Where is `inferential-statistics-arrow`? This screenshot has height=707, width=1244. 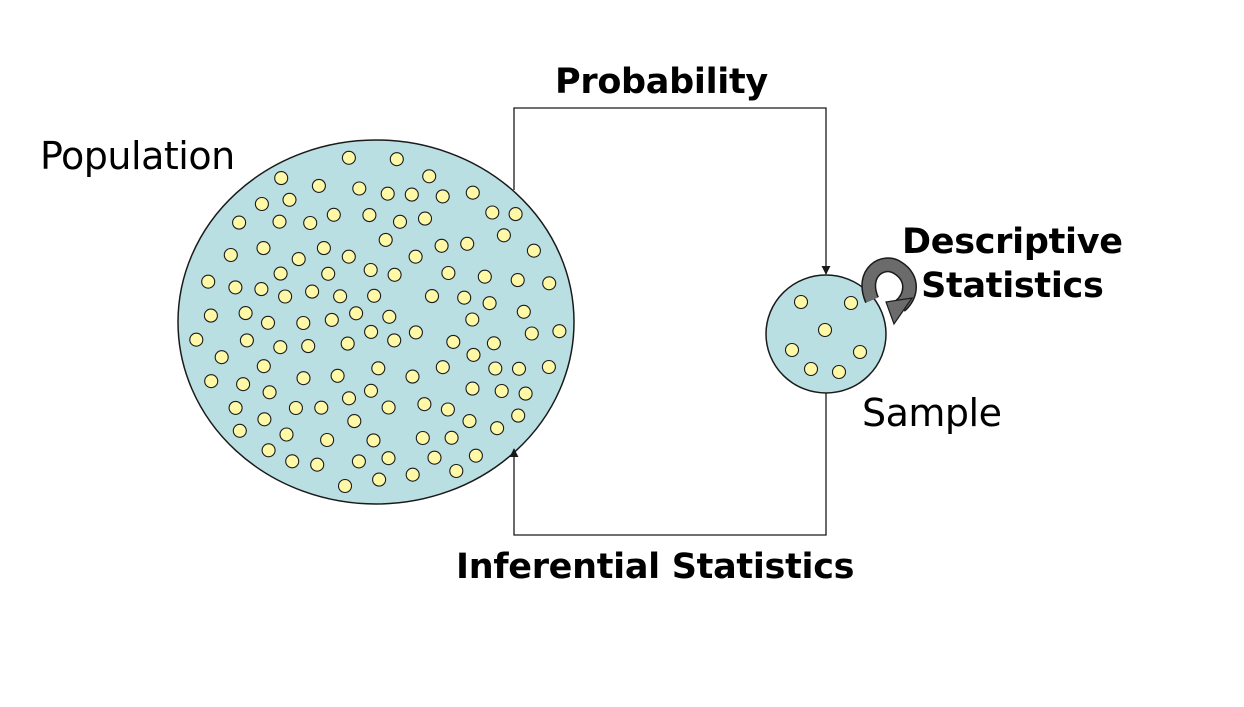 inferential-statistics-arrow is located at coordinates (668, 464).